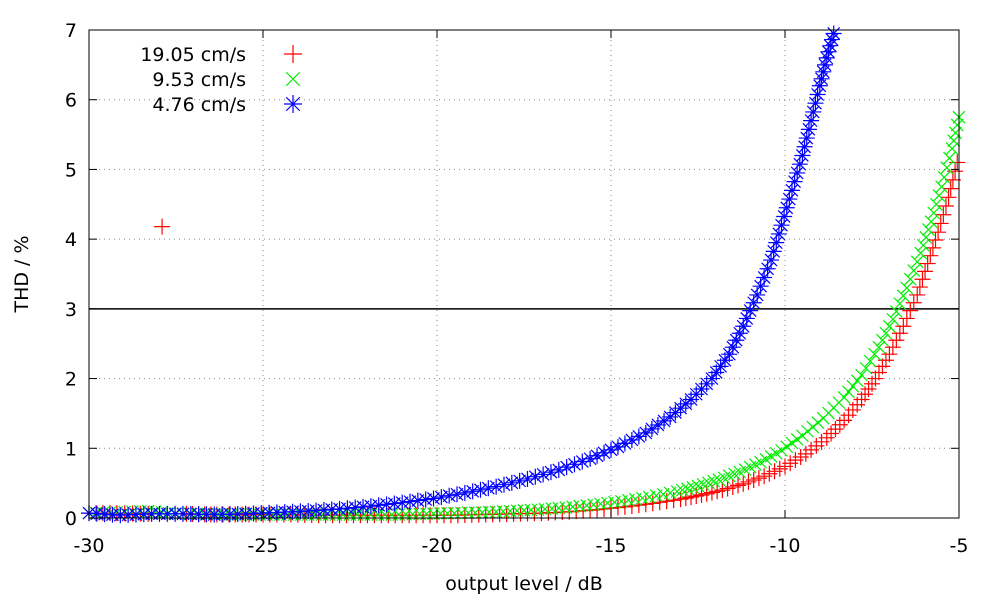 This screenshot has width=1000, height=600. Describe the element at coordinates (71, 310) in the screenshot. I see `y-tick-label: 3` at that location.